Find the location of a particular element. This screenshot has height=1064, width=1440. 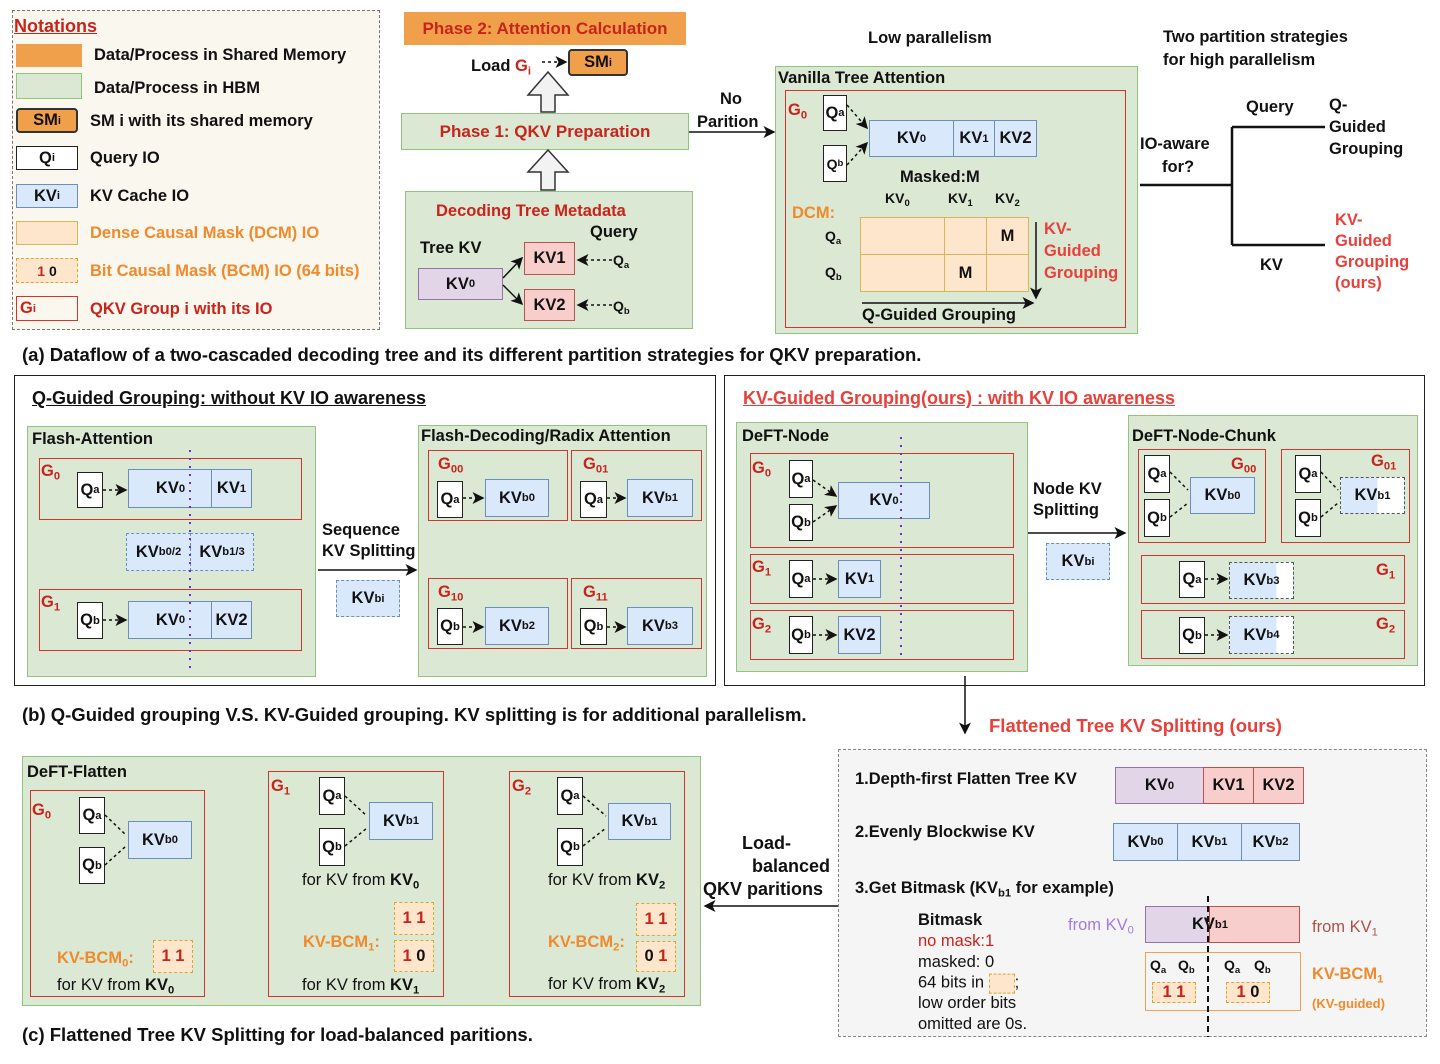

kvb2-box: KV b2 is located at coordinates (517, 626).